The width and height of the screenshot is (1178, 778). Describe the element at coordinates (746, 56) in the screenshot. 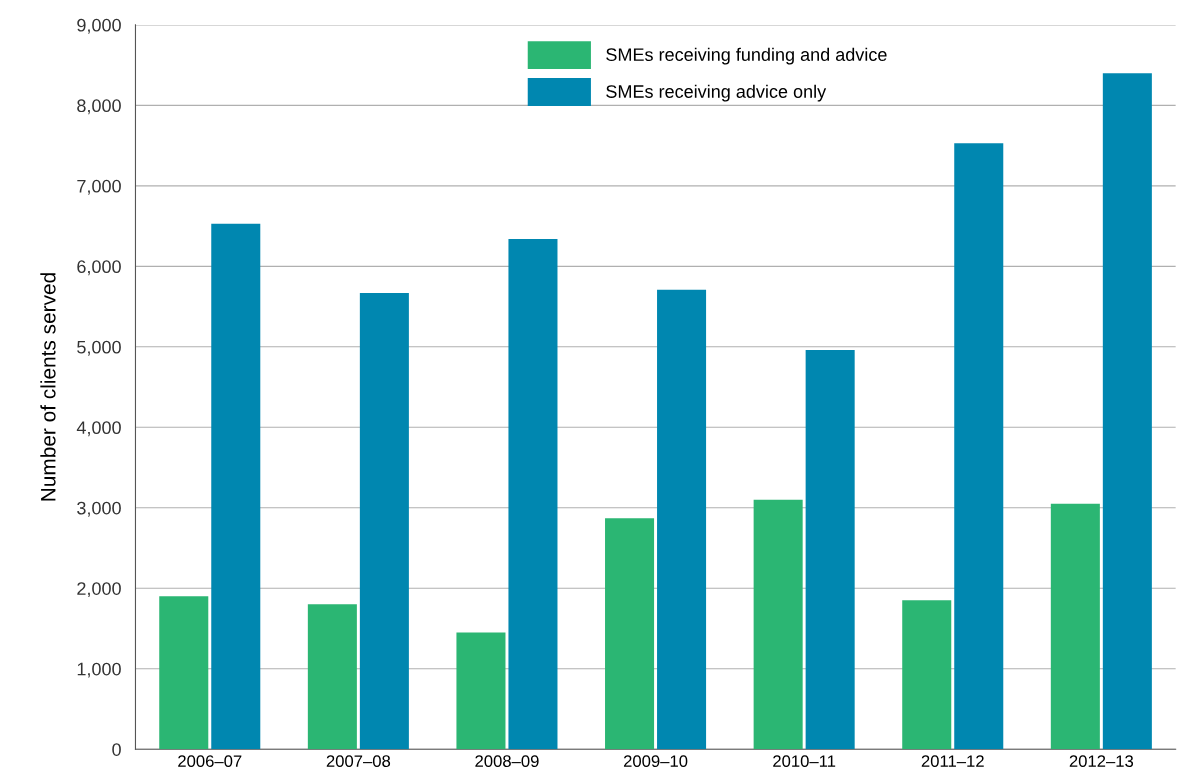

I see `legend-label: SMEs receiving funding and advice` at that location.